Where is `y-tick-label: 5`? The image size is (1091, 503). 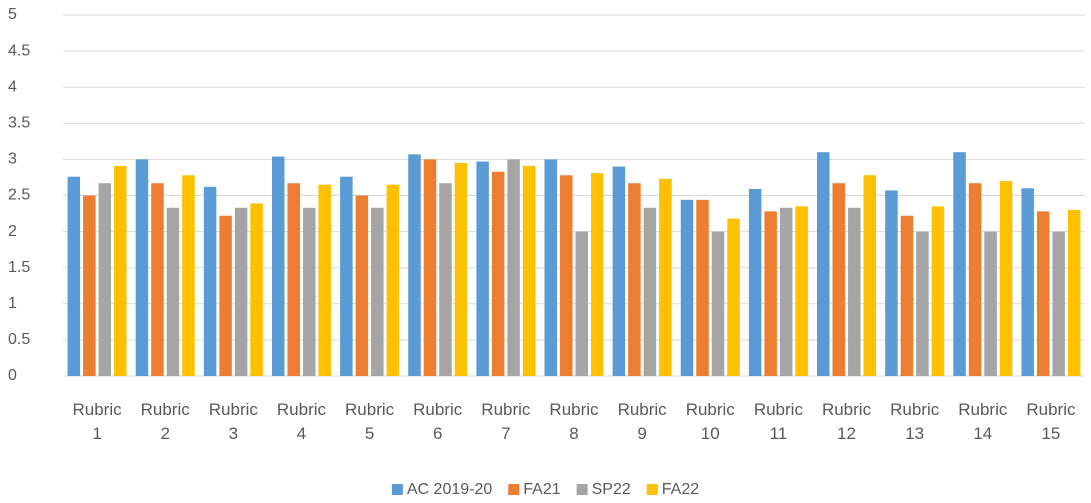
y-tick-label: 5 is located at coordinates (12, 14).